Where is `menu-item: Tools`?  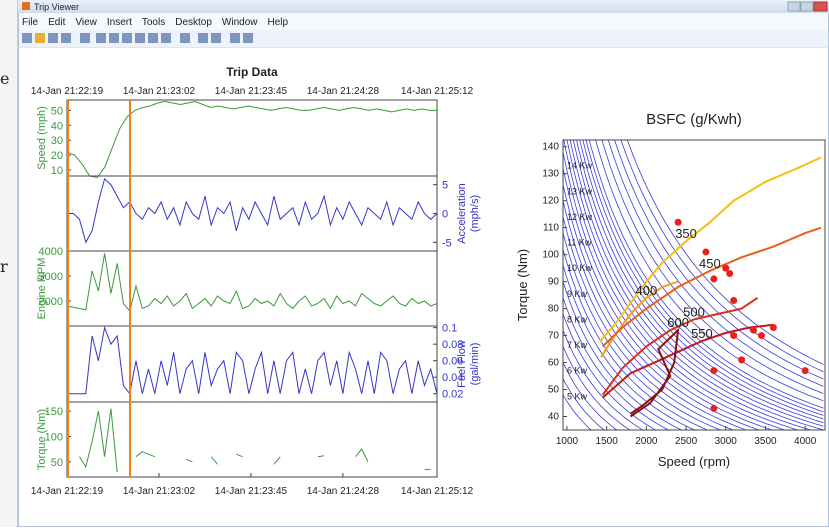
menu-item: Tools is located at coordinates (153, 22).